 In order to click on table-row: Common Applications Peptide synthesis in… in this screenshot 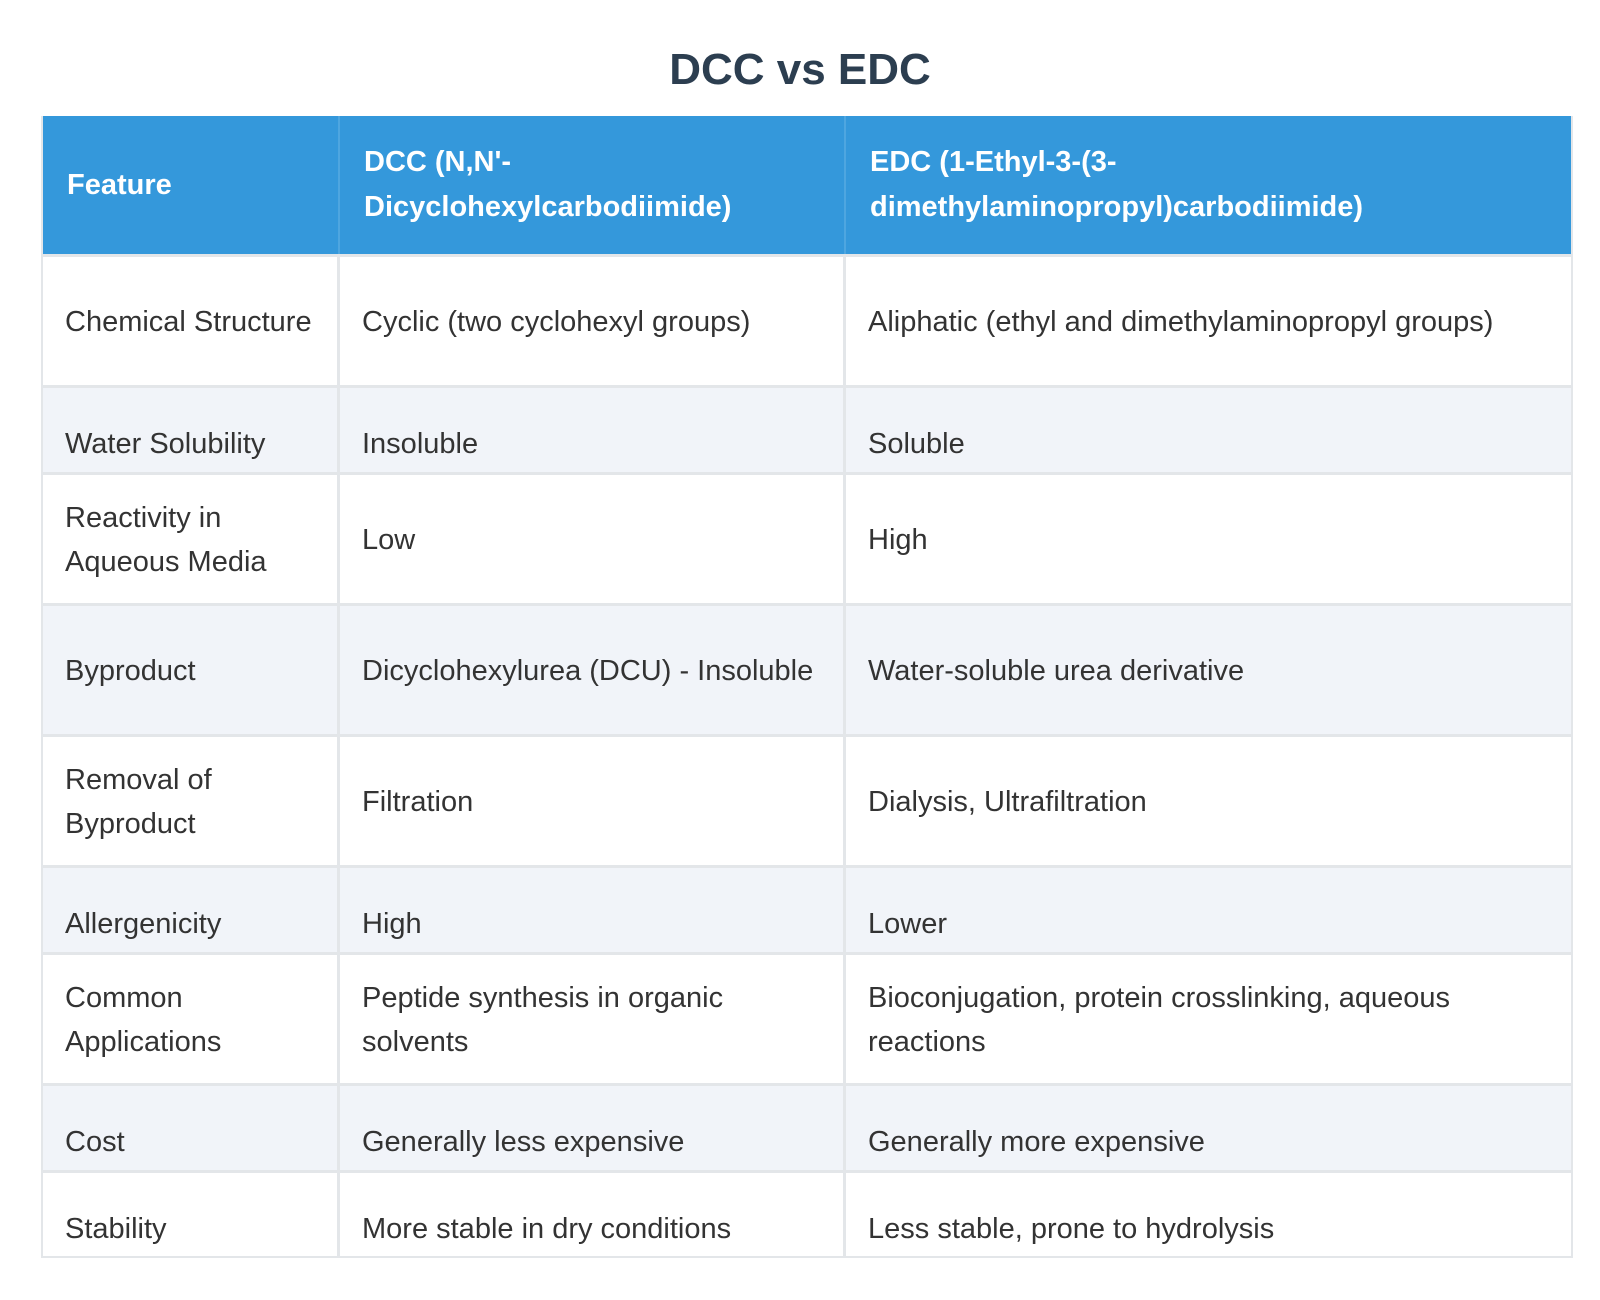, I will do `click(807, 1017)`.